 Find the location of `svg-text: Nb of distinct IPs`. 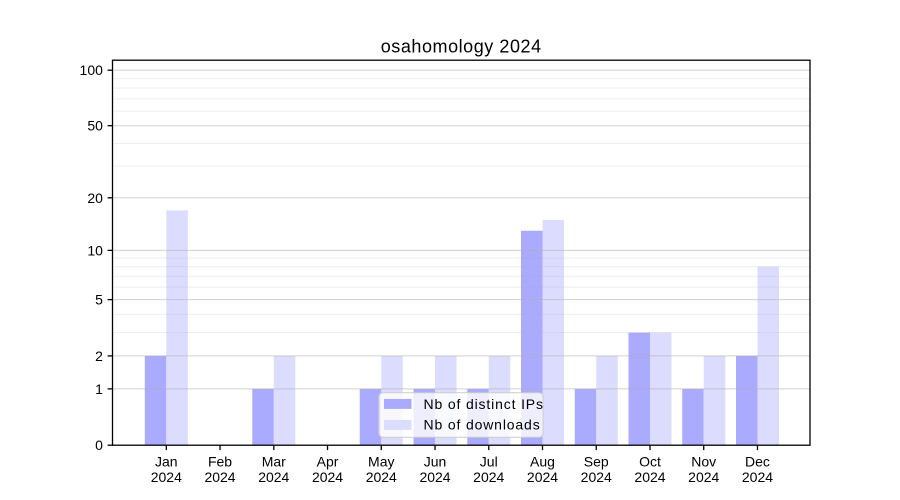

svg-text: Nb of distinct IPs is located at coordinates (484, 404).